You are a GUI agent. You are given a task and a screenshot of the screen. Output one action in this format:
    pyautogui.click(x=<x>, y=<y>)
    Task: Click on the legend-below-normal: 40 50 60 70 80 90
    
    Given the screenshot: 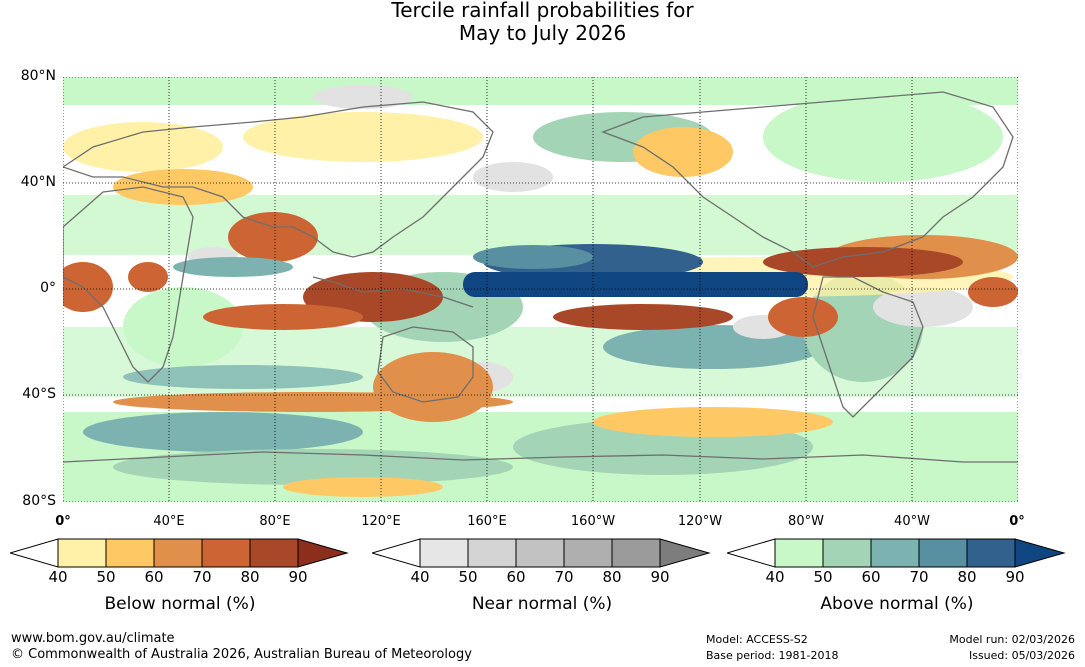 What is the action you would take?
    pyautogui.click(x=180, y=562)
    